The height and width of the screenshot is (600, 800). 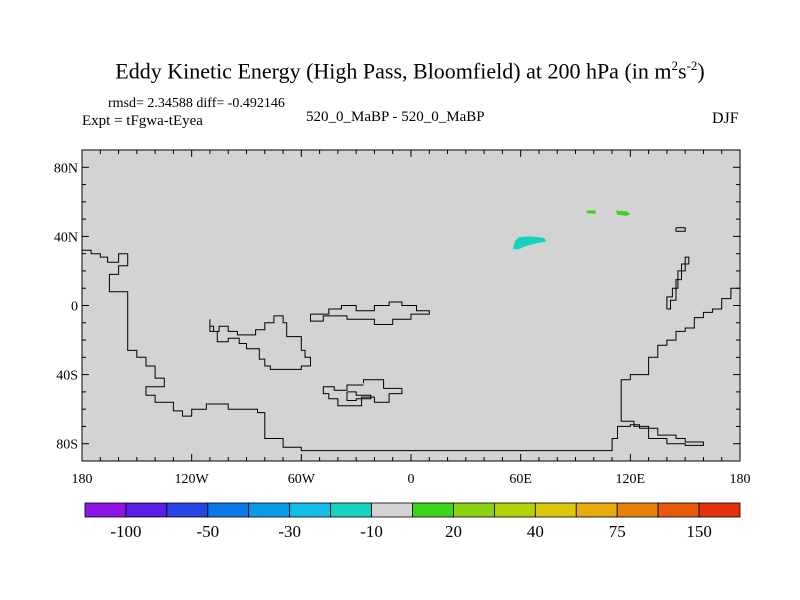 What do you see at coordinates (520, 479) in the screenshot?
I see `x-tick-label: 60E` at bounding box center [520, 479].